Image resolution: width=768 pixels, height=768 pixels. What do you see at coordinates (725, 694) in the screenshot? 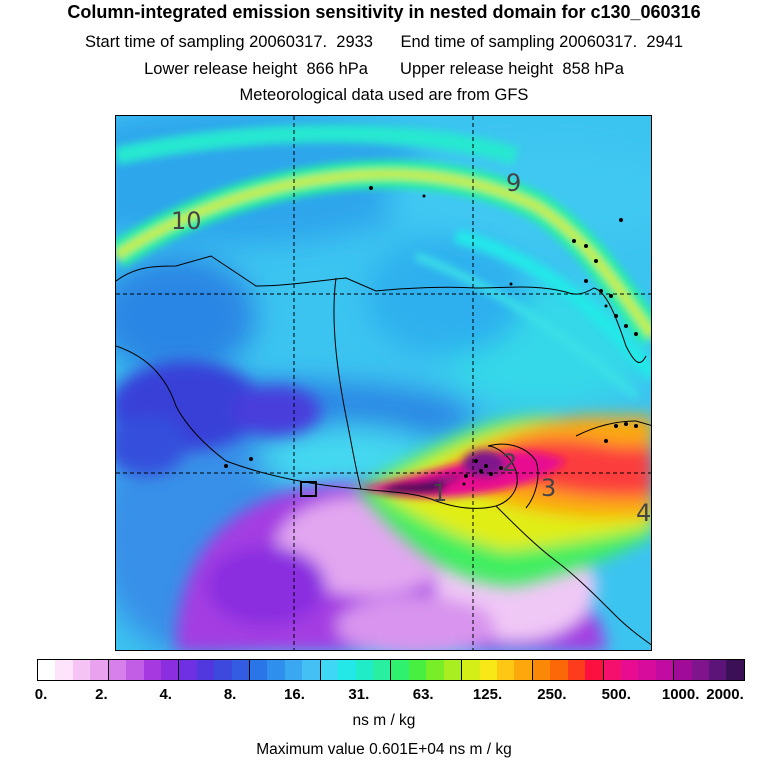
I see `colorbar-tick-label: 2000.` at bounding box center [725, 694].